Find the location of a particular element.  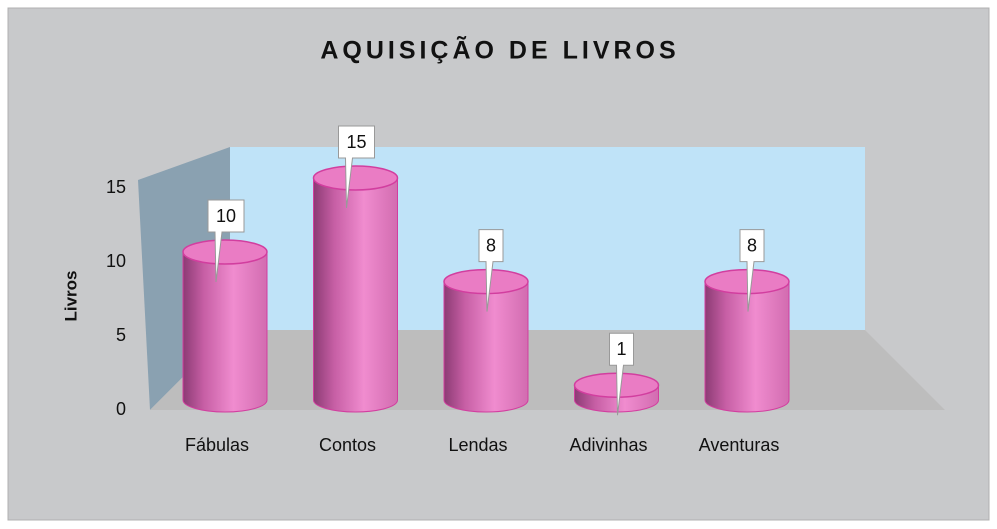

y-tick-label: 5 is located at coordinates (121, 335).